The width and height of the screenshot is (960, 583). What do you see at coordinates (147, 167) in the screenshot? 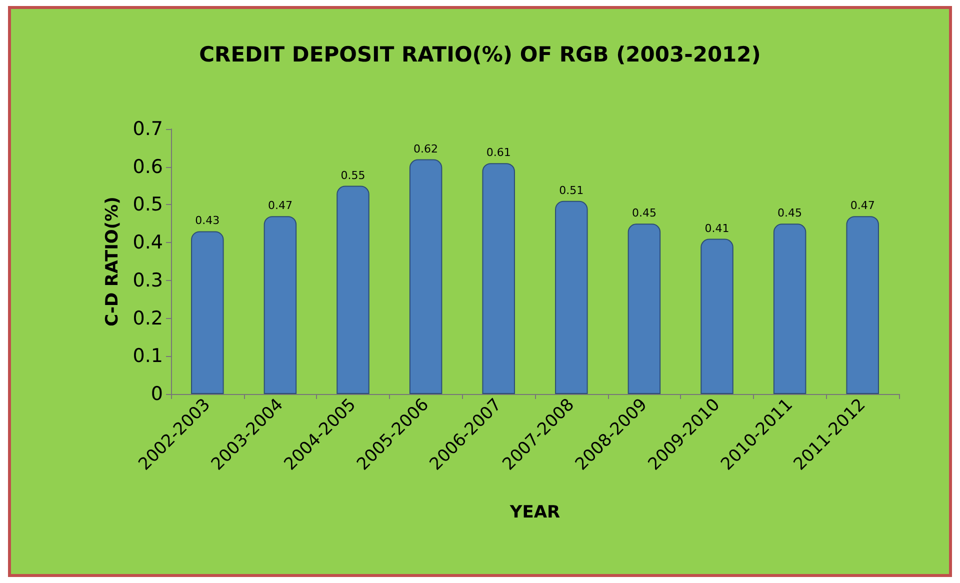
I see `y-tick-label: 0.6` at bounding box center [147, 167].